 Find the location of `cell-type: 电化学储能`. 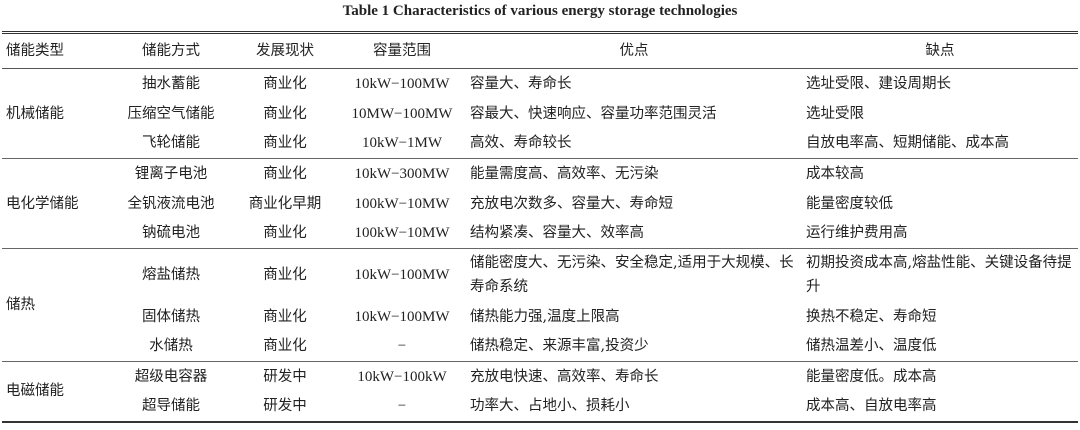

cell-type: 电化学储能 is located at coordinates (42, 203).